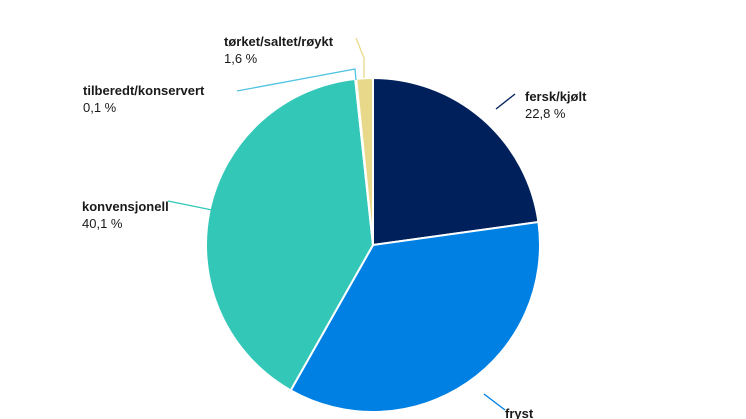 This screenshot has width=746, height=419. What do you see at coordinates (190, 205) in the screenshot?
I see `leader-line-konvensjonell` at bounding box center [190, 205].